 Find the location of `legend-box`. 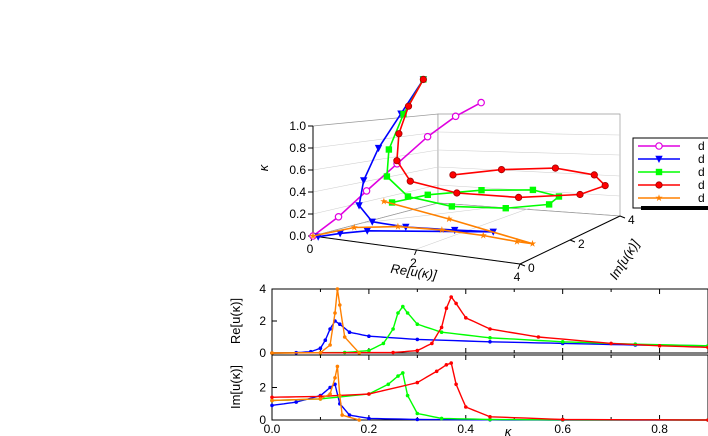

legend-box is located at coordinates (670, 173).